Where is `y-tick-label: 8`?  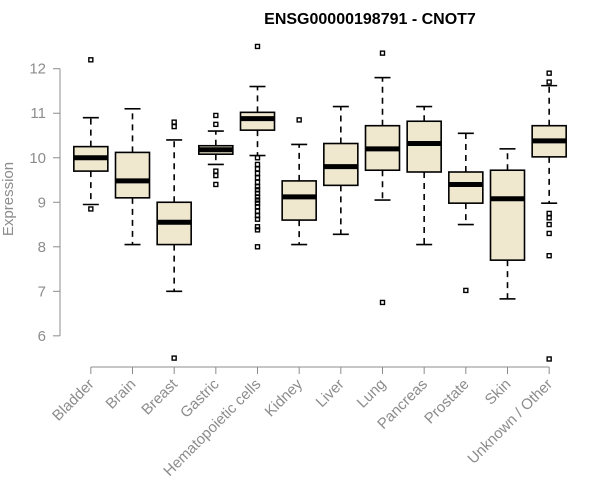
y-tick-label: 8 is located at coordinates (42, 247).